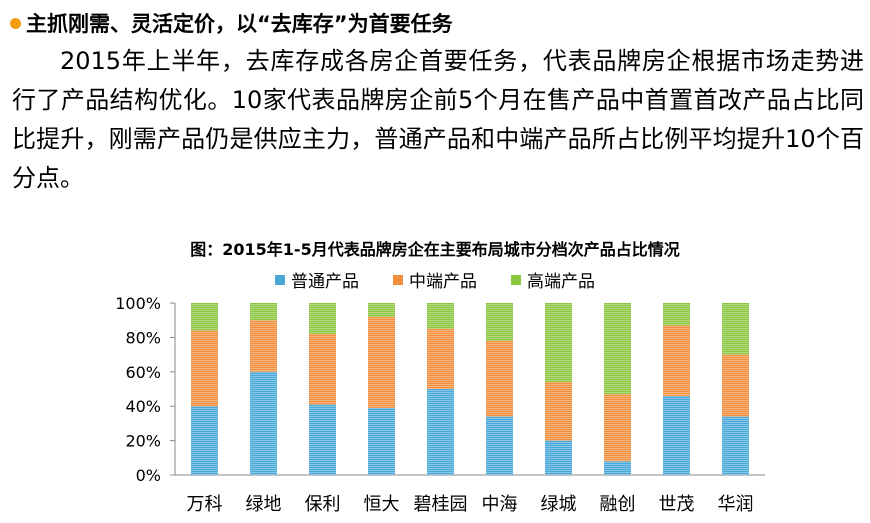  I want to click on legend-item-standard: 普通产品, so click(317, 279).